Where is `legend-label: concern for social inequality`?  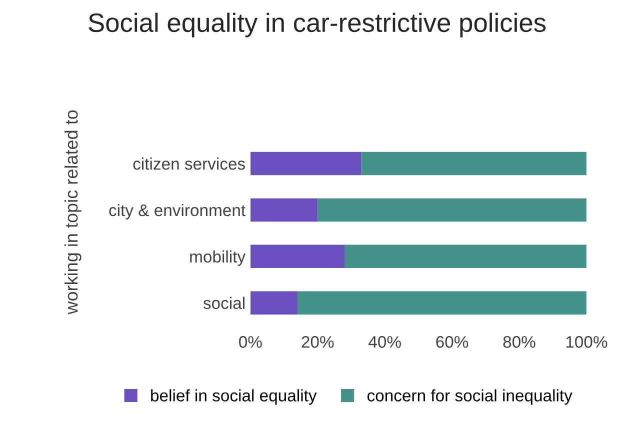
legend-label: concern for social inequality is located at coordinates (469, 397).